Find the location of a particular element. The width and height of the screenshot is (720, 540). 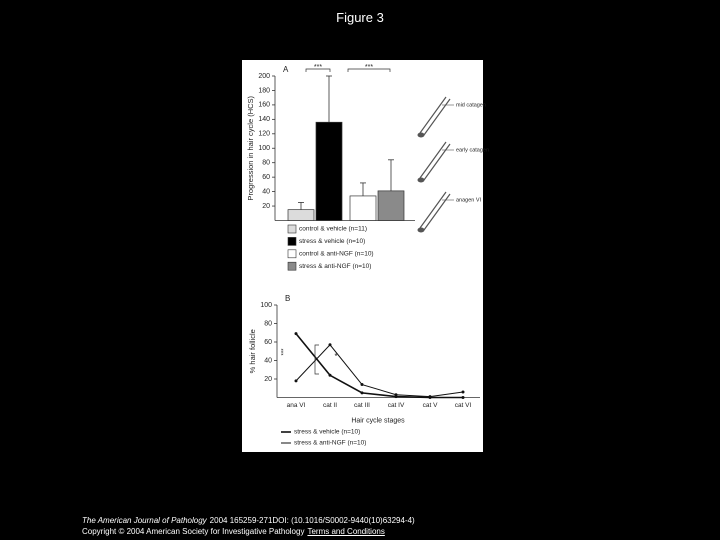

x-tick-label: cat II is located at coordinates (330, 405).